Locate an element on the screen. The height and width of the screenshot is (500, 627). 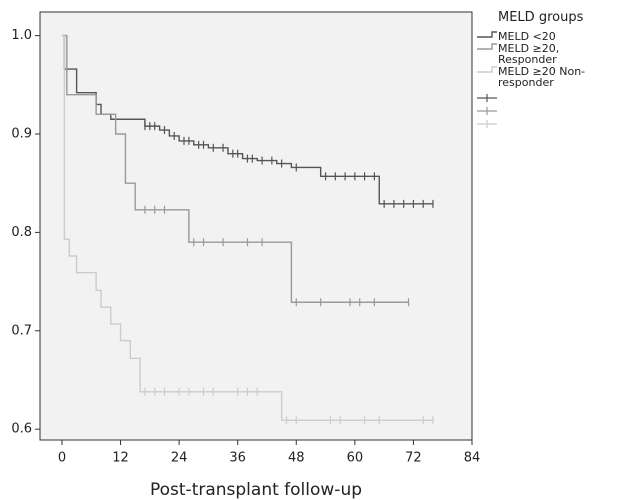
legend-title: MELD groups is located at coordinates (541, 17).